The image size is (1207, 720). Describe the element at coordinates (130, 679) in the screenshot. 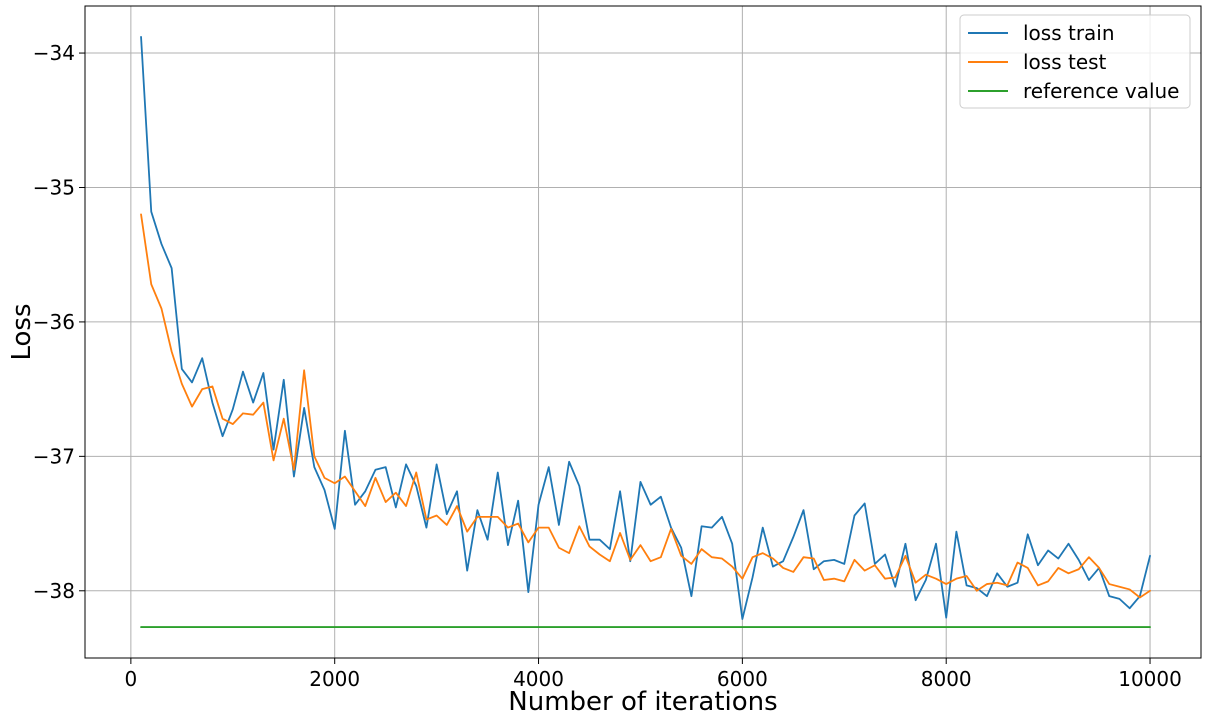

I see `x-tick-label-0: 0` at that location.